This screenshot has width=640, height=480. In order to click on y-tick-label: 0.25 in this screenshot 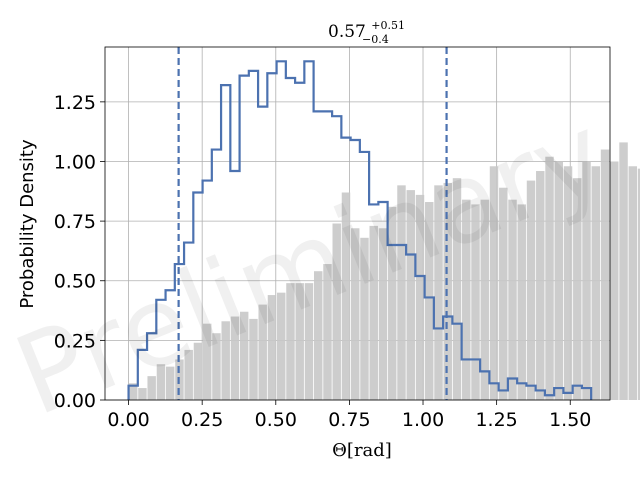, I will do `click(75, 341)`.